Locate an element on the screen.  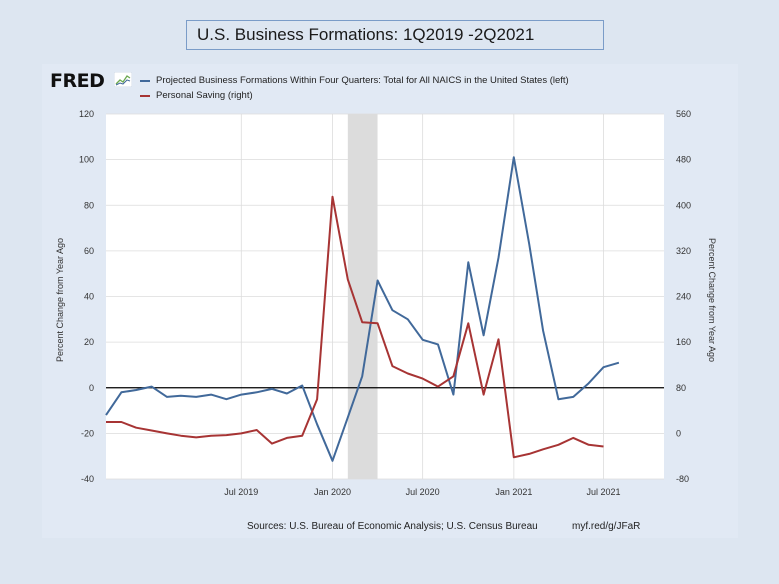
legend-entry-personal-saving: Personal Saving (right) is located at coordinates (354, 95).